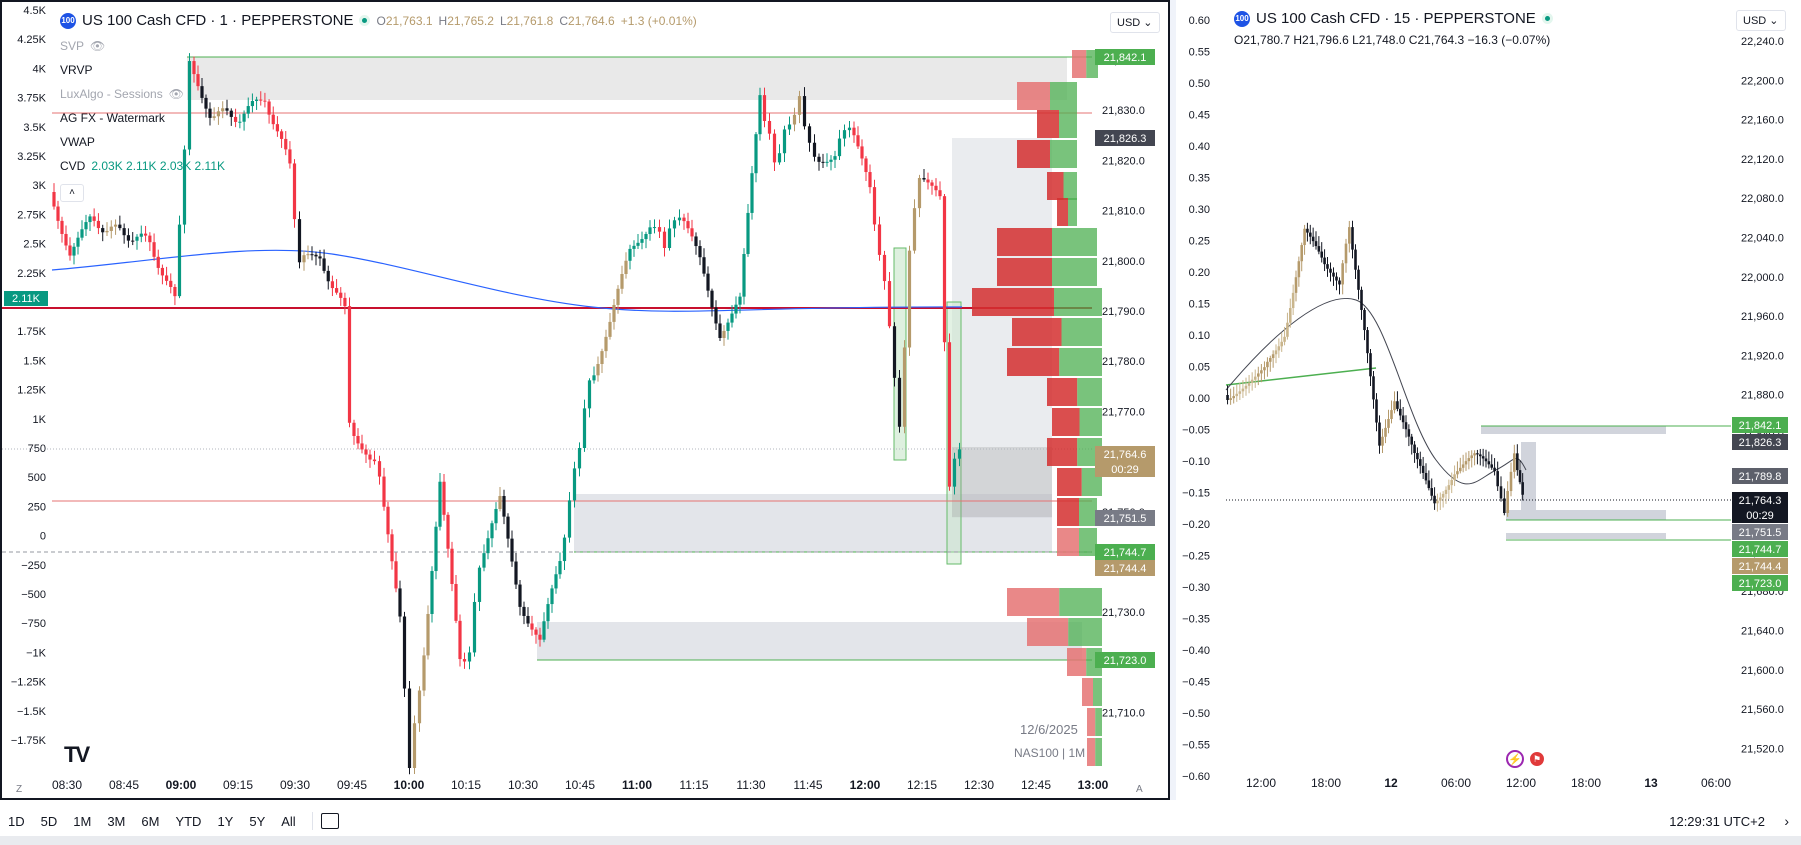 Image resolution: width=1801 pixels, height=845 pixels. I want to click on indicator-ag-fx-watermark: AG FX - Watermark, so click(112, 118).